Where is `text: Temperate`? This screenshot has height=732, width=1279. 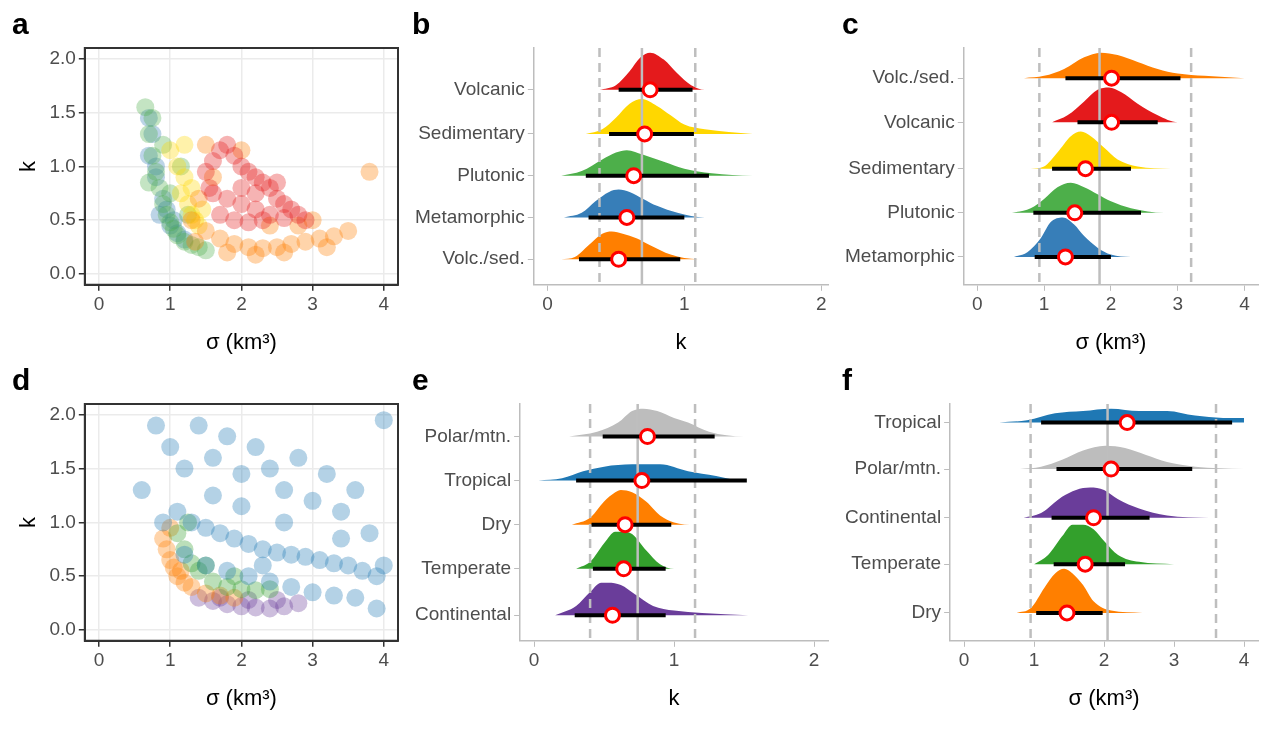 text: Temperate is located at coordinates (466, 568).